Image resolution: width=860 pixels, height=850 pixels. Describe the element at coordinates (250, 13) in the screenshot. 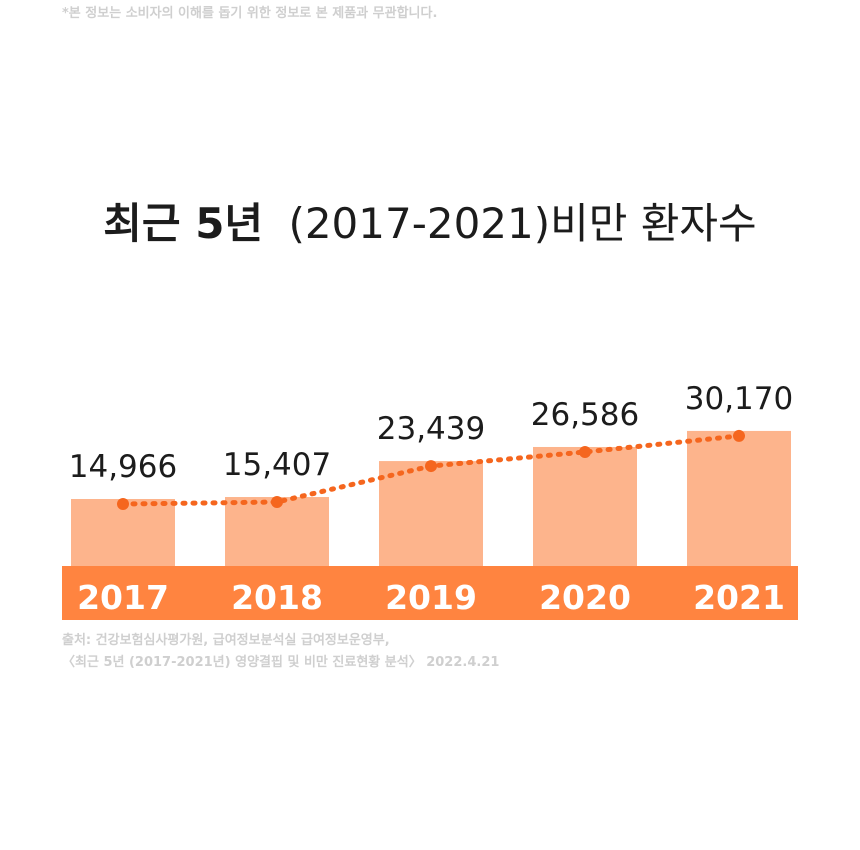

I see `disclaimer-note: *본 정보는 소비자의 이해를 돕기 위한 정보로 본 제품과 무관합니다.` at that location.